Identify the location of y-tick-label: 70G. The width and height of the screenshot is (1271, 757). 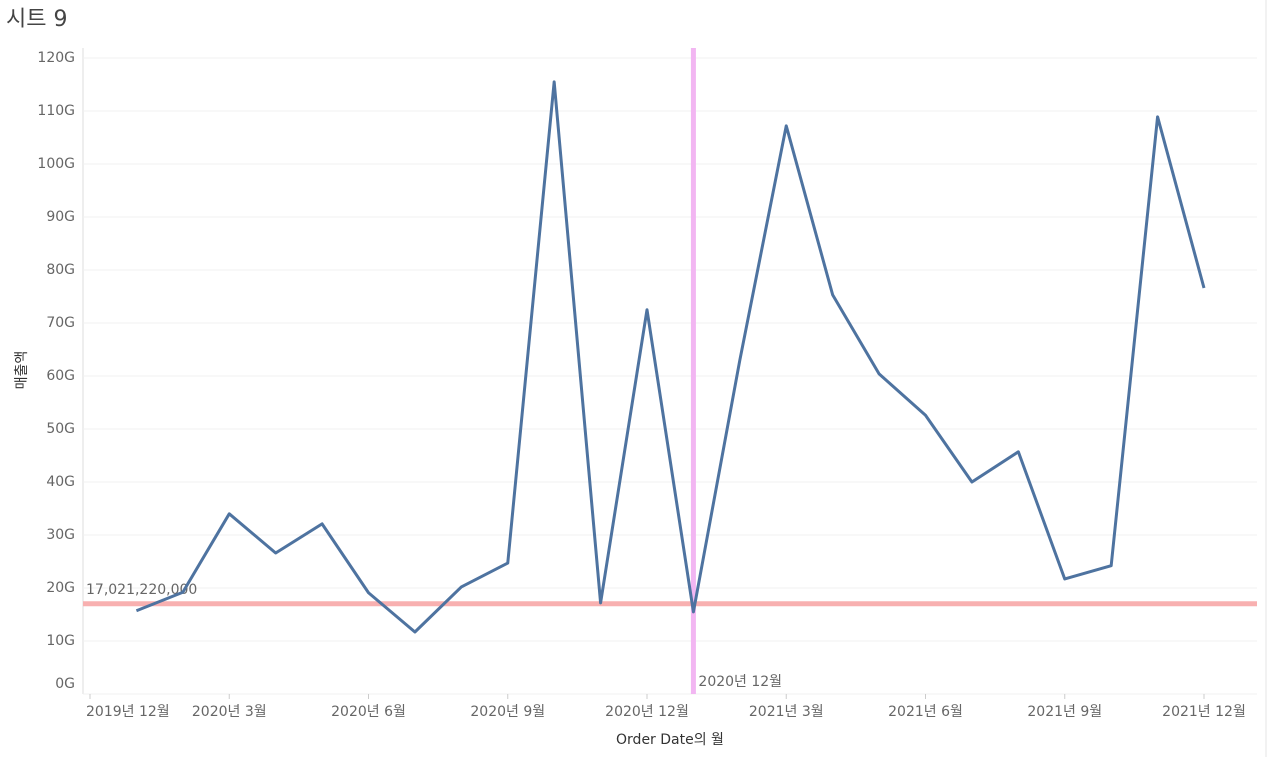
(60, 323).